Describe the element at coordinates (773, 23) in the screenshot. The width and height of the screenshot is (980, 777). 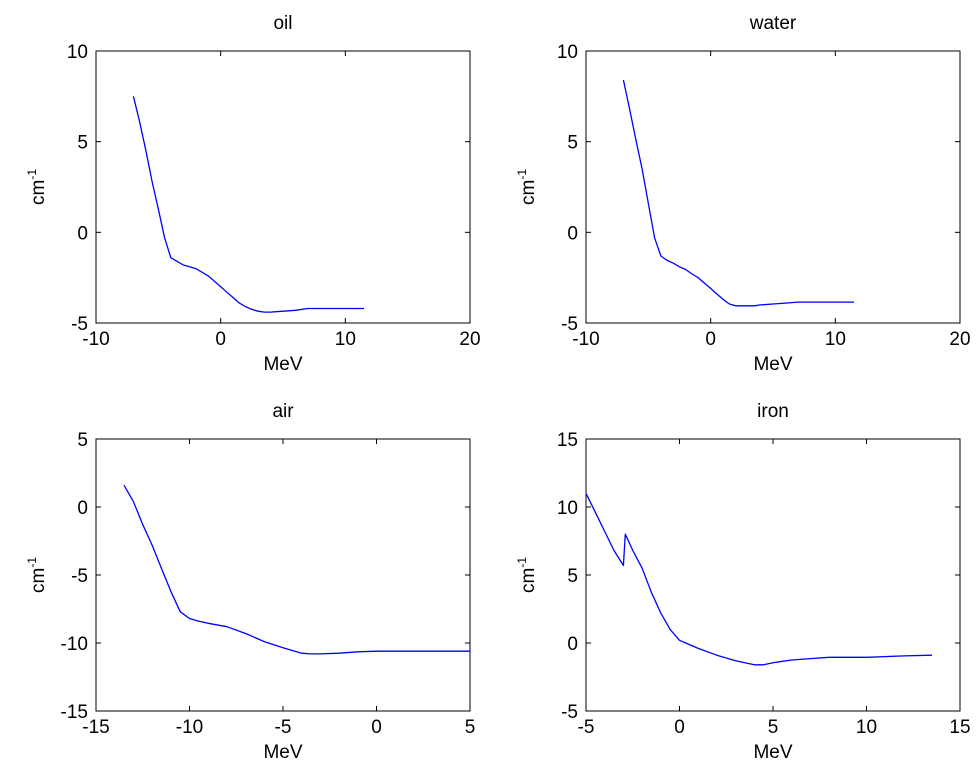
I see `chart-title: water` at that location.